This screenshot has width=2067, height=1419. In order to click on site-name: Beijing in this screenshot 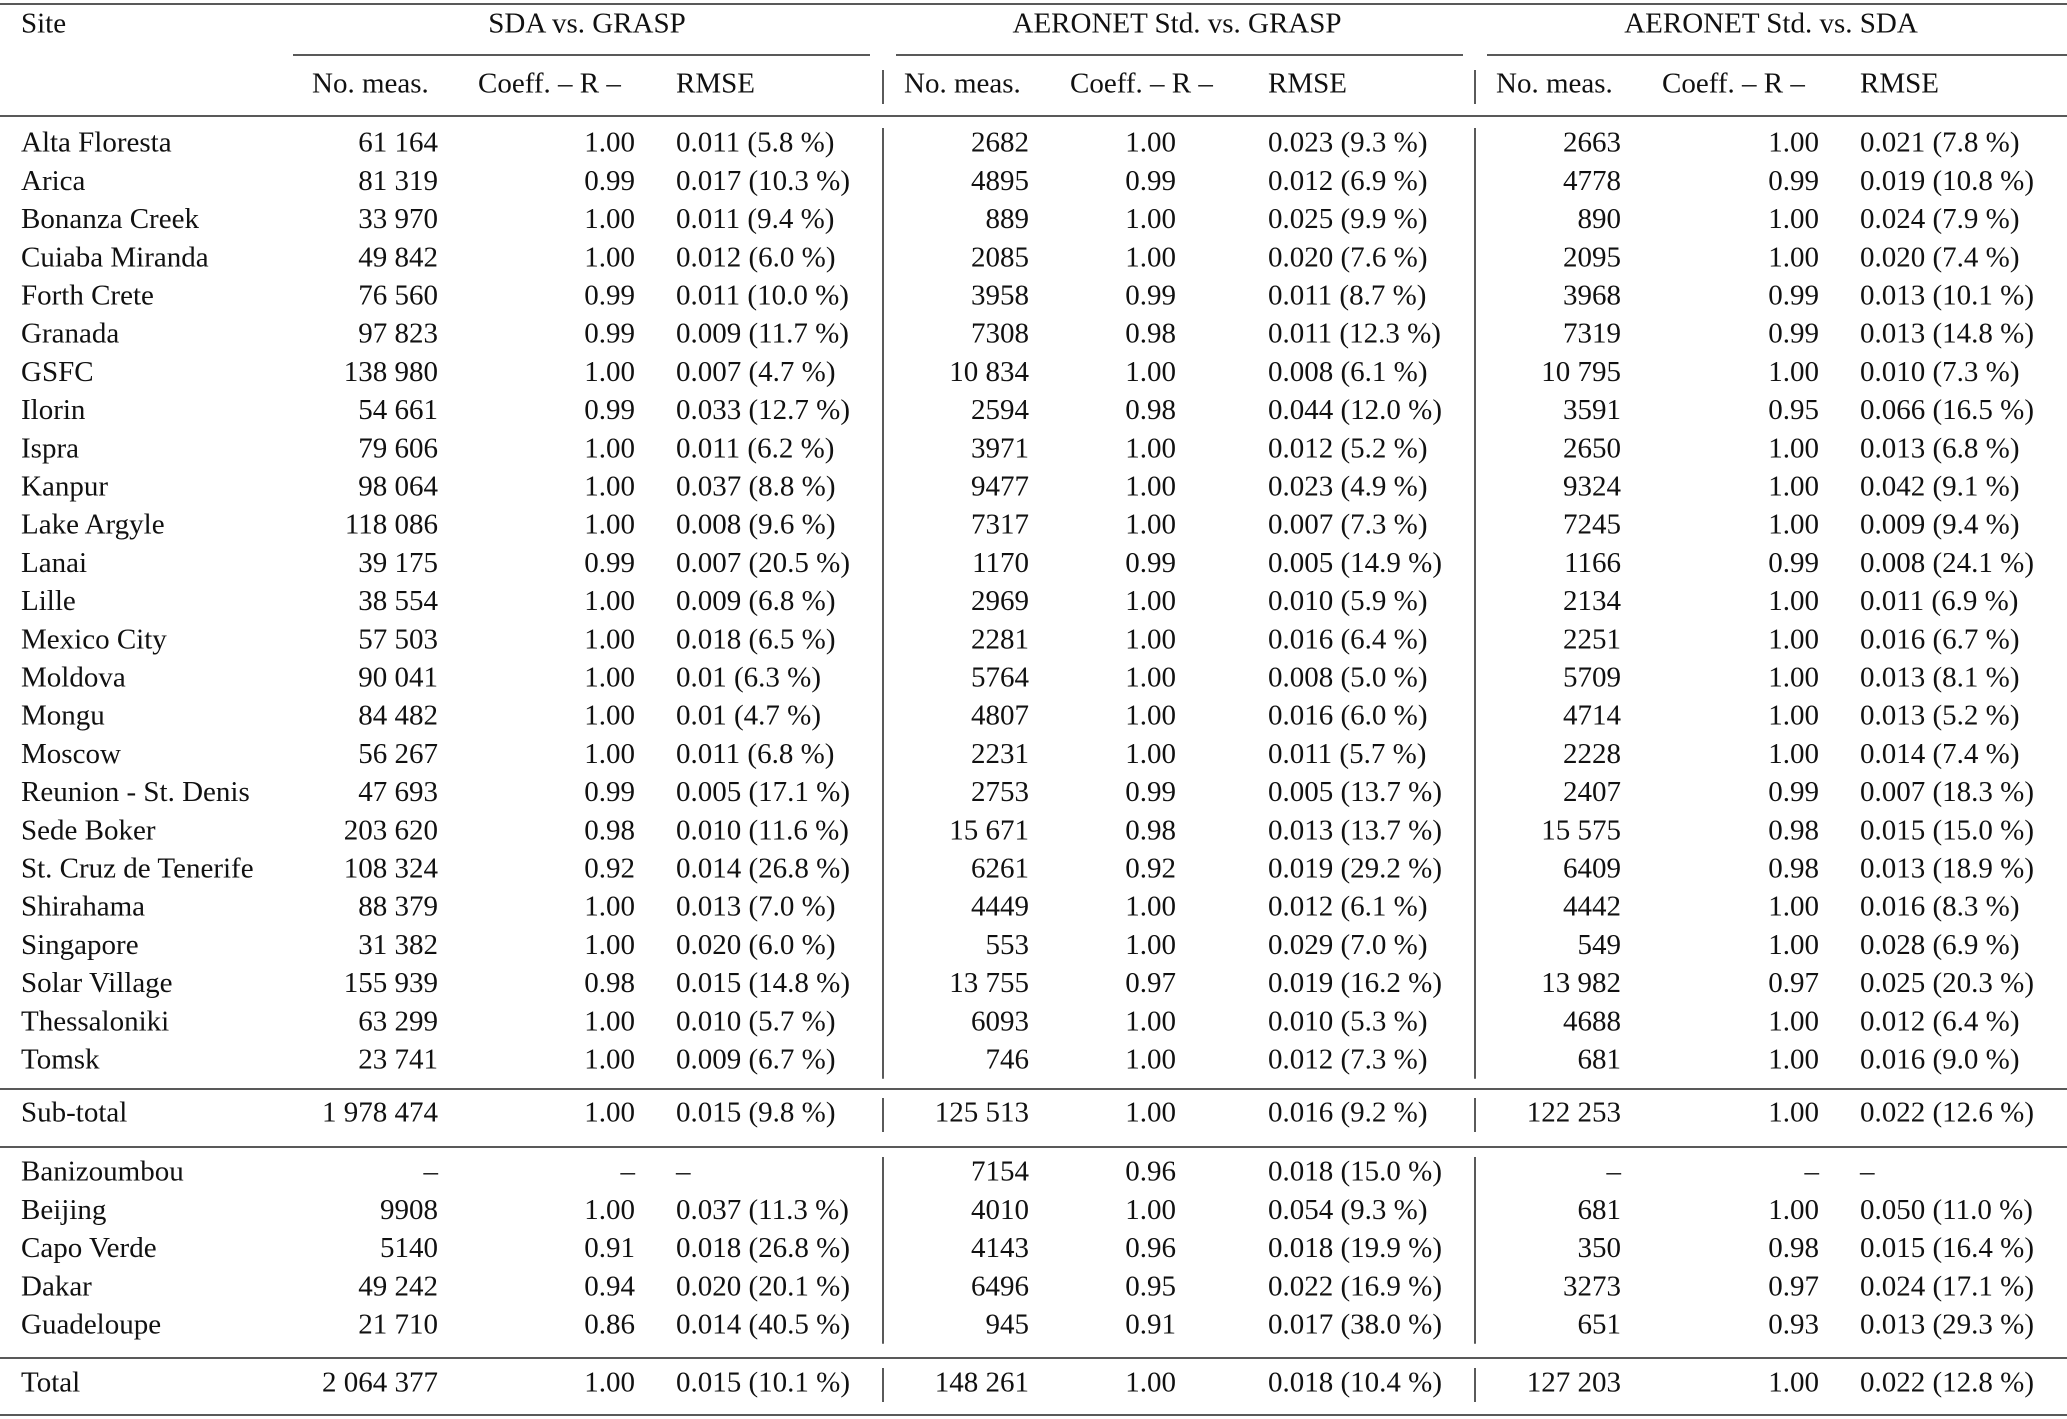, I will do `click(63, 1210)`.